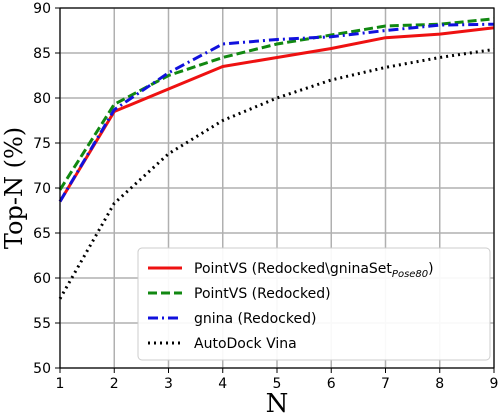 The image size is (500, 419). Describe the element at coordinates (42, 234) in the screenshot. I see `y-tick-label: 65` at that location.